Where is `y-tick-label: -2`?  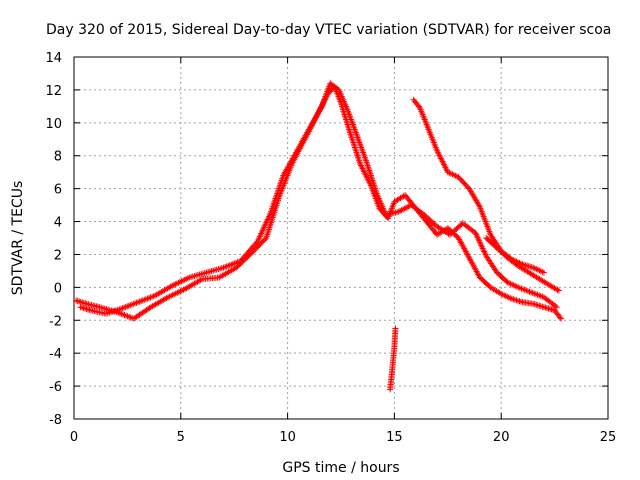 y-tick-label: -2 is located at coordinates (55, 321).